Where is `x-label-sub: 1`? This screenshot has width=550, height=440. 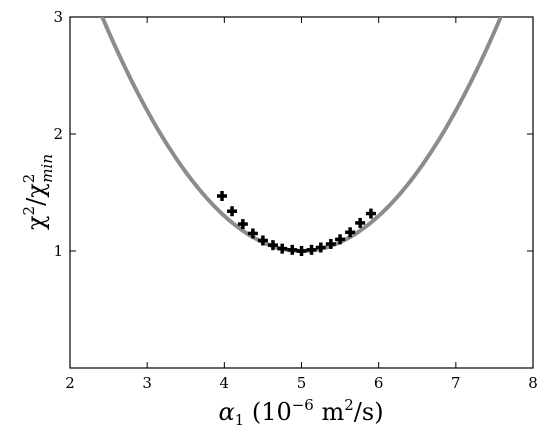 x-label-sub: 1 is located at coordinates (240, 420).